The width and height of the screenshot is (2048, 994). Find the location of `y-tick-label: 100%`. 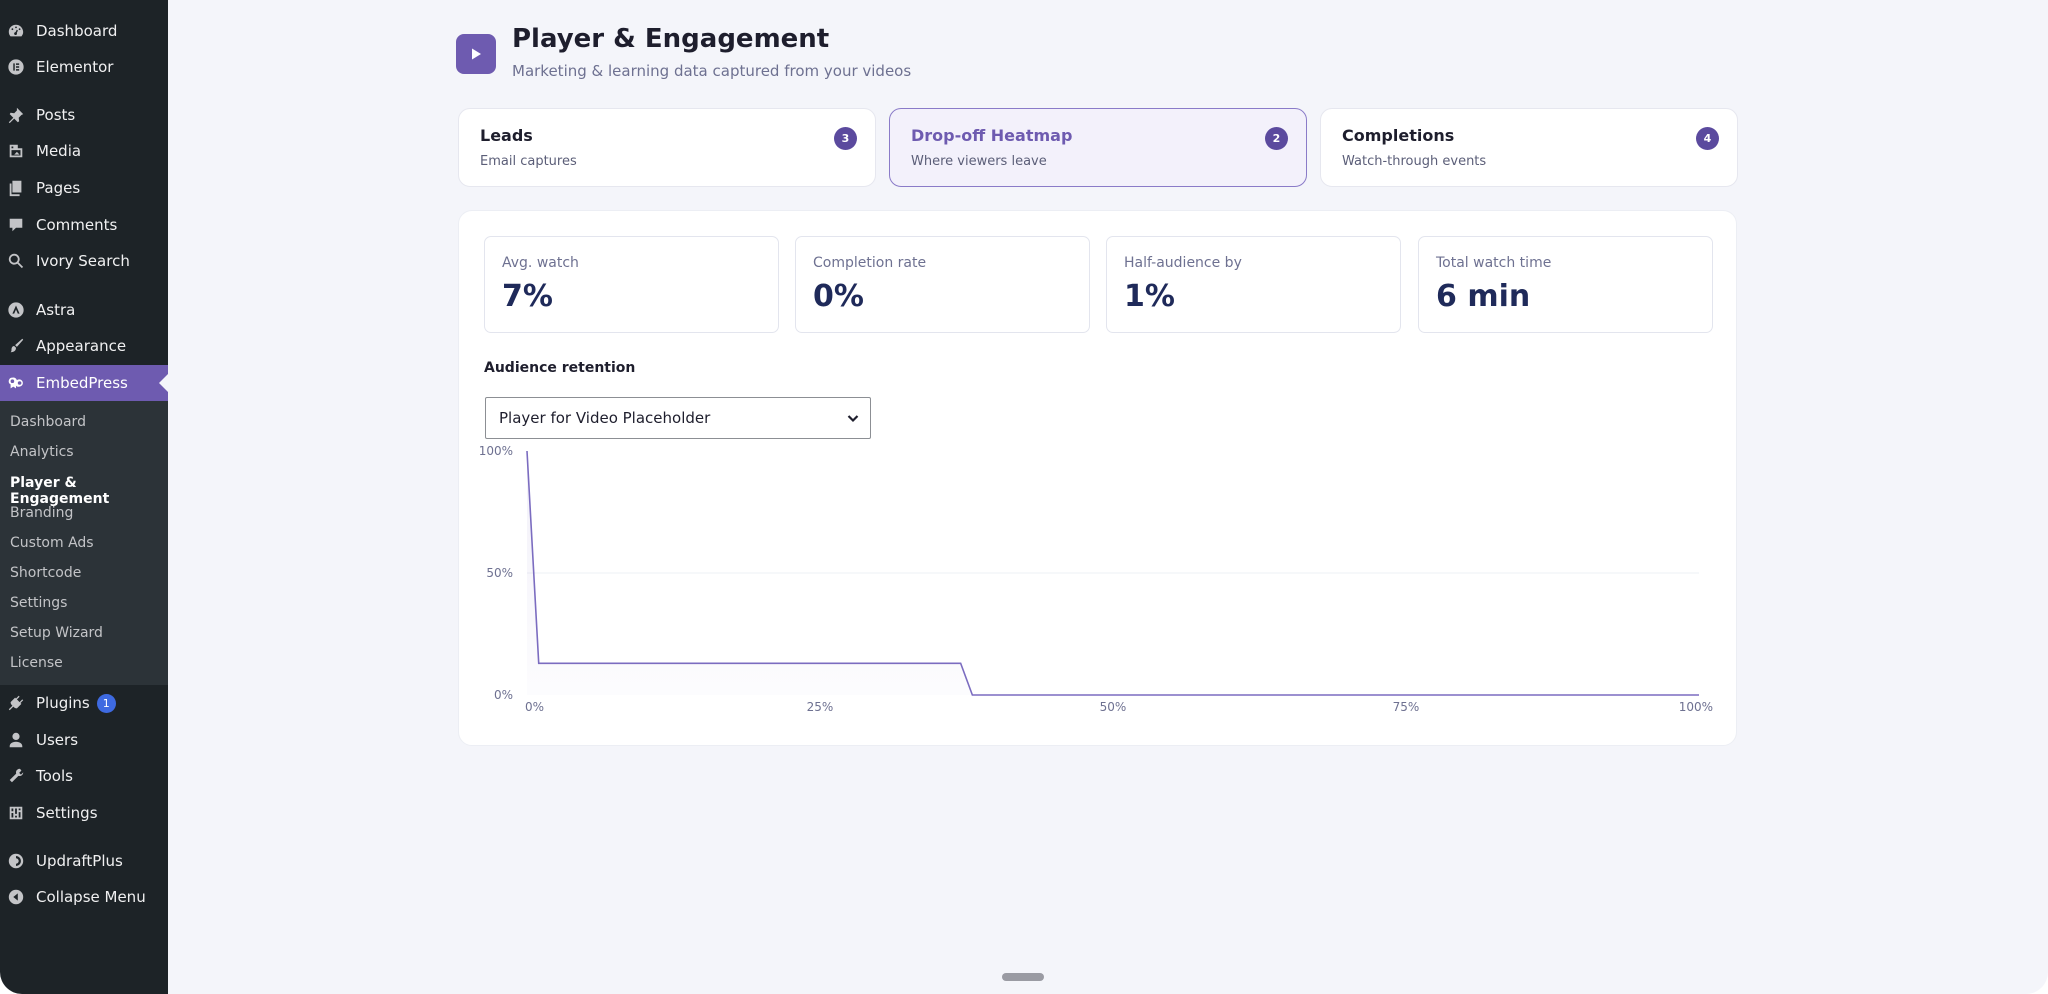

y-tick-label: 100% is located at coordinates (496, 451).